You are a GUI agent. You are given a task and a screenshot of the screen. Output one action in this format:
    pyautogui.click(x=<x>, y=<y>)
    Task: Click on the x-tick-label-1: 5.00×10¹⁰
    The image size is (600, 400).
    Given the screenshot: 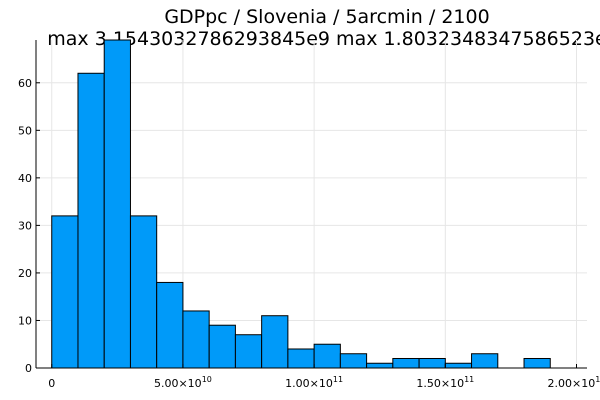 What is the action you would take?
    pyautogui.click(x=183, y=382)
    